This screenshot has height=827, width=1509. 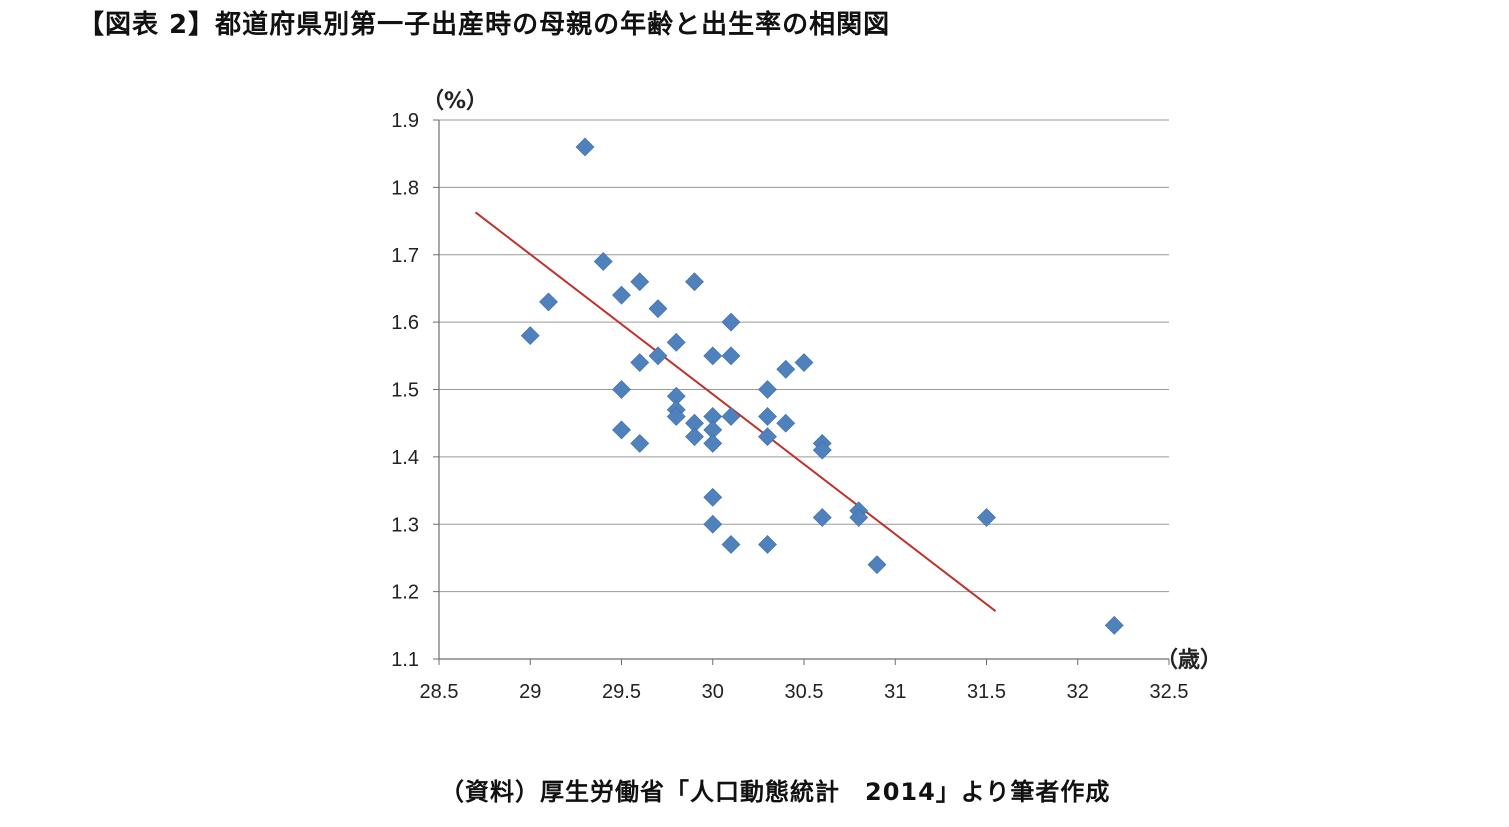 I want to click on y-tick-label: 1.8, so click(x=405, y=188).